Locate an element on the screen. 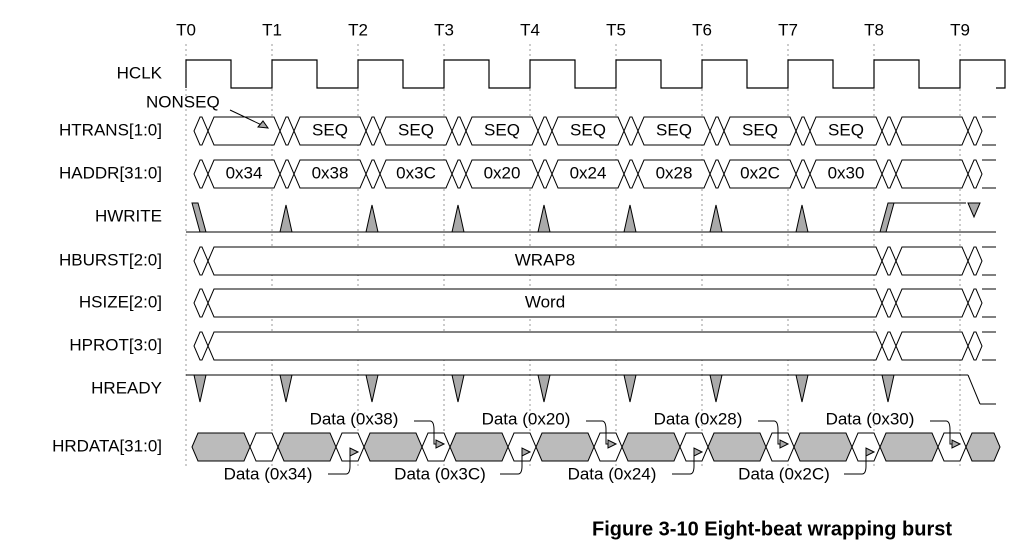 Image resolution: width=1020 pixels, height=548 pixels. time-label: T4 is located at coordinates (530, 29).